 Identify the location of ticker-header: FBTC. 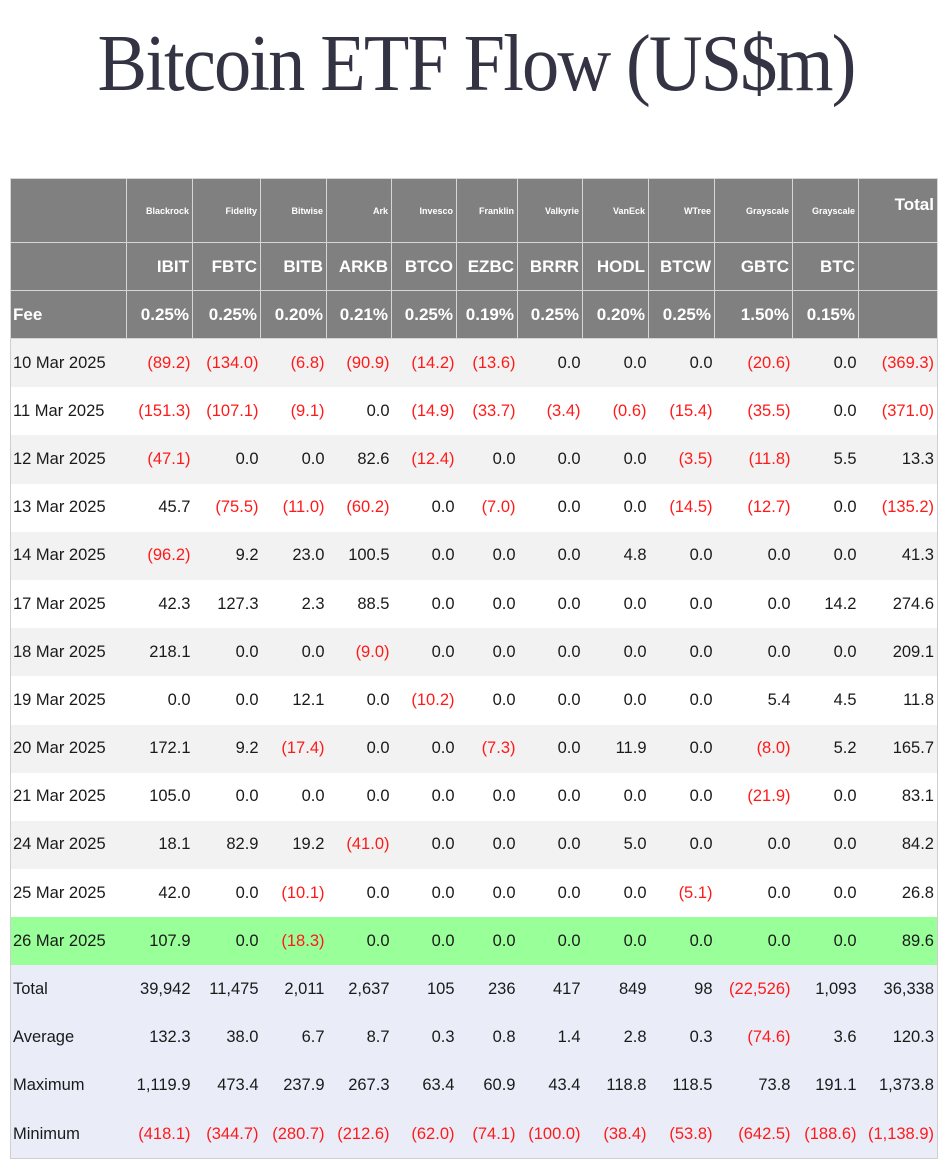
(226, 266).